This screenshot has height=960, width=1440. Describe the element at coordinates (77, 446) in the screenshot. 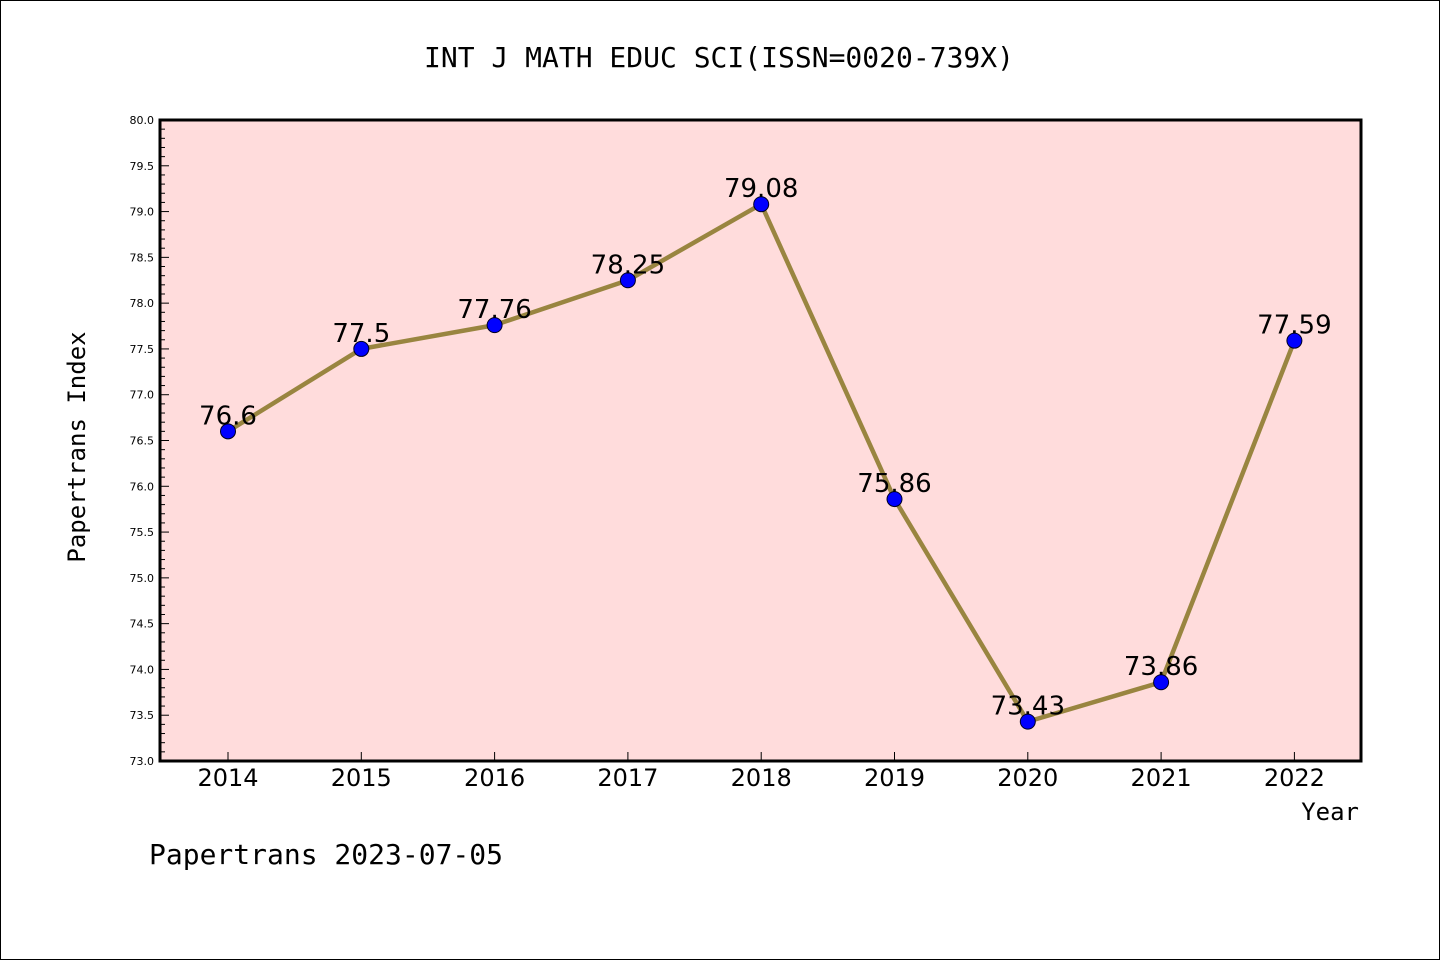

I see `y-axis-label: Papertrans Index` at that location.